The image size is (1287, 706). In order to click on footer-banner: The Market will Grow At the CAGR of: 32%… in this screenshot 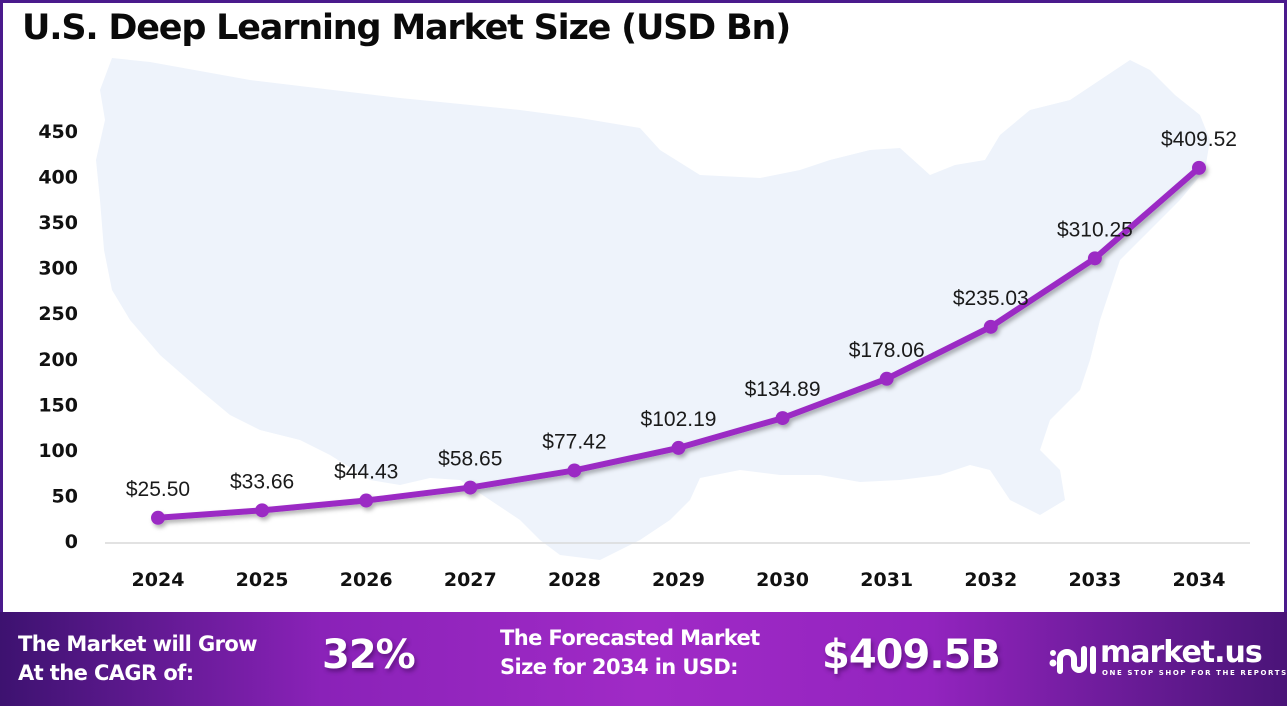, I will do `click(643, 659)`.